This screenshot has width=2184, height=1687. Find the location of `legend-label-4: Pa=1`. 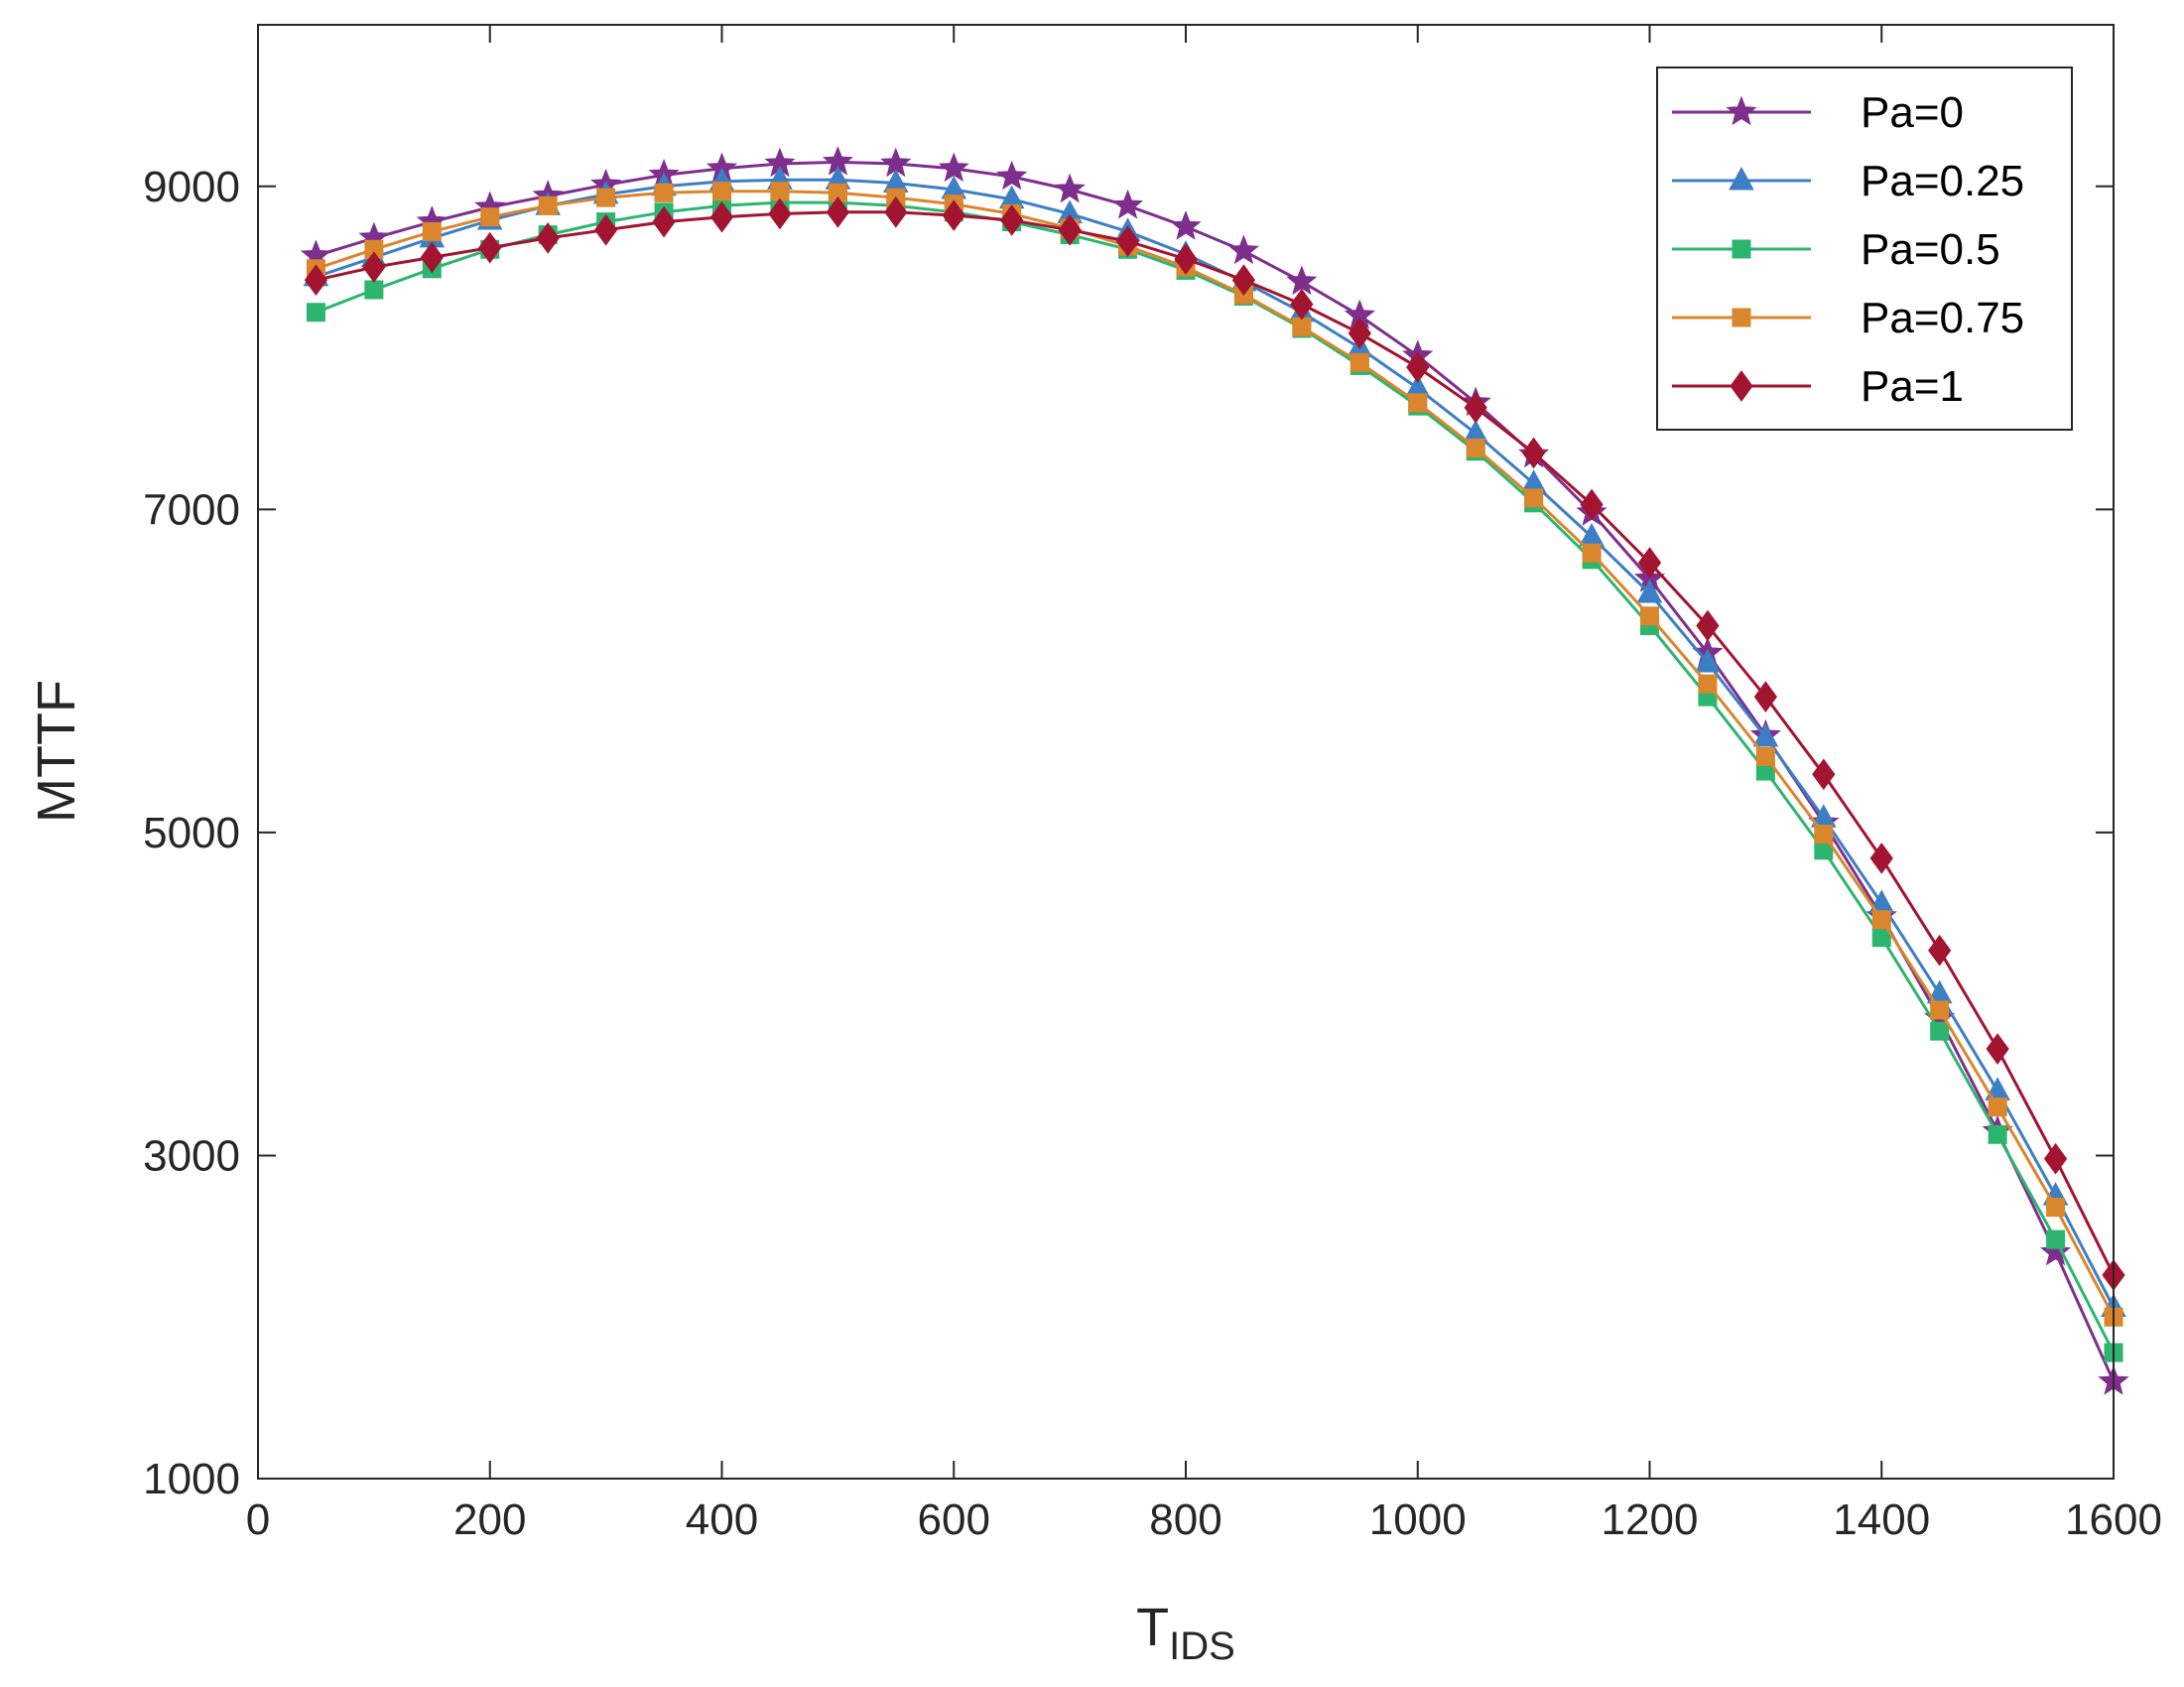

legend-label-4: Pa=1 is located at coordinates (1912, 386).